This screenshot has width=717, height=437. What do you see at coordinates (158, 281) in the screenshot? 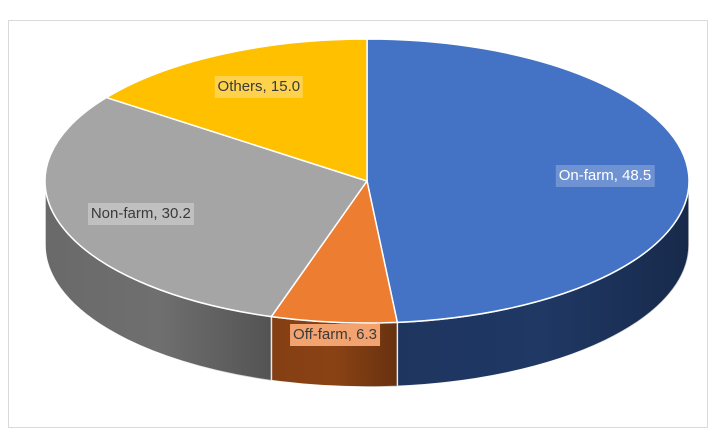
I see `pie-side-shade-non-farm` at bounding box center [158, 281].